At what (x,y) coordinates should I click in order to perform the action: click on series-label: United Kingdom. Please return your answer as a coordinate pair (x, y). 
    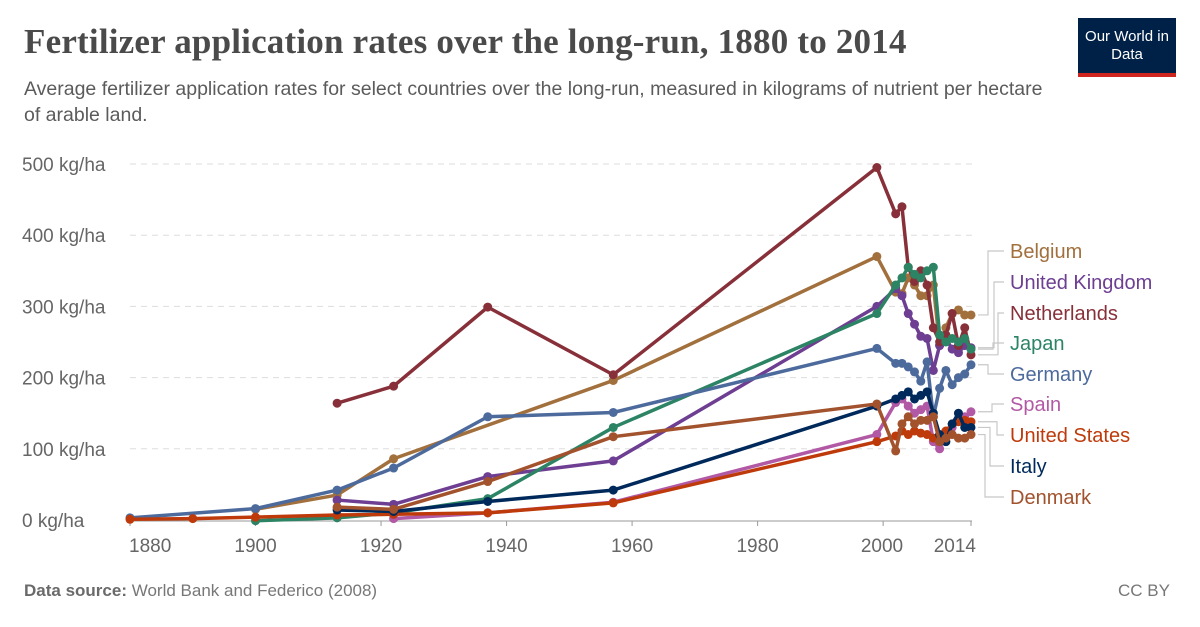
    Looking at the image, I should click on (1081, 283).